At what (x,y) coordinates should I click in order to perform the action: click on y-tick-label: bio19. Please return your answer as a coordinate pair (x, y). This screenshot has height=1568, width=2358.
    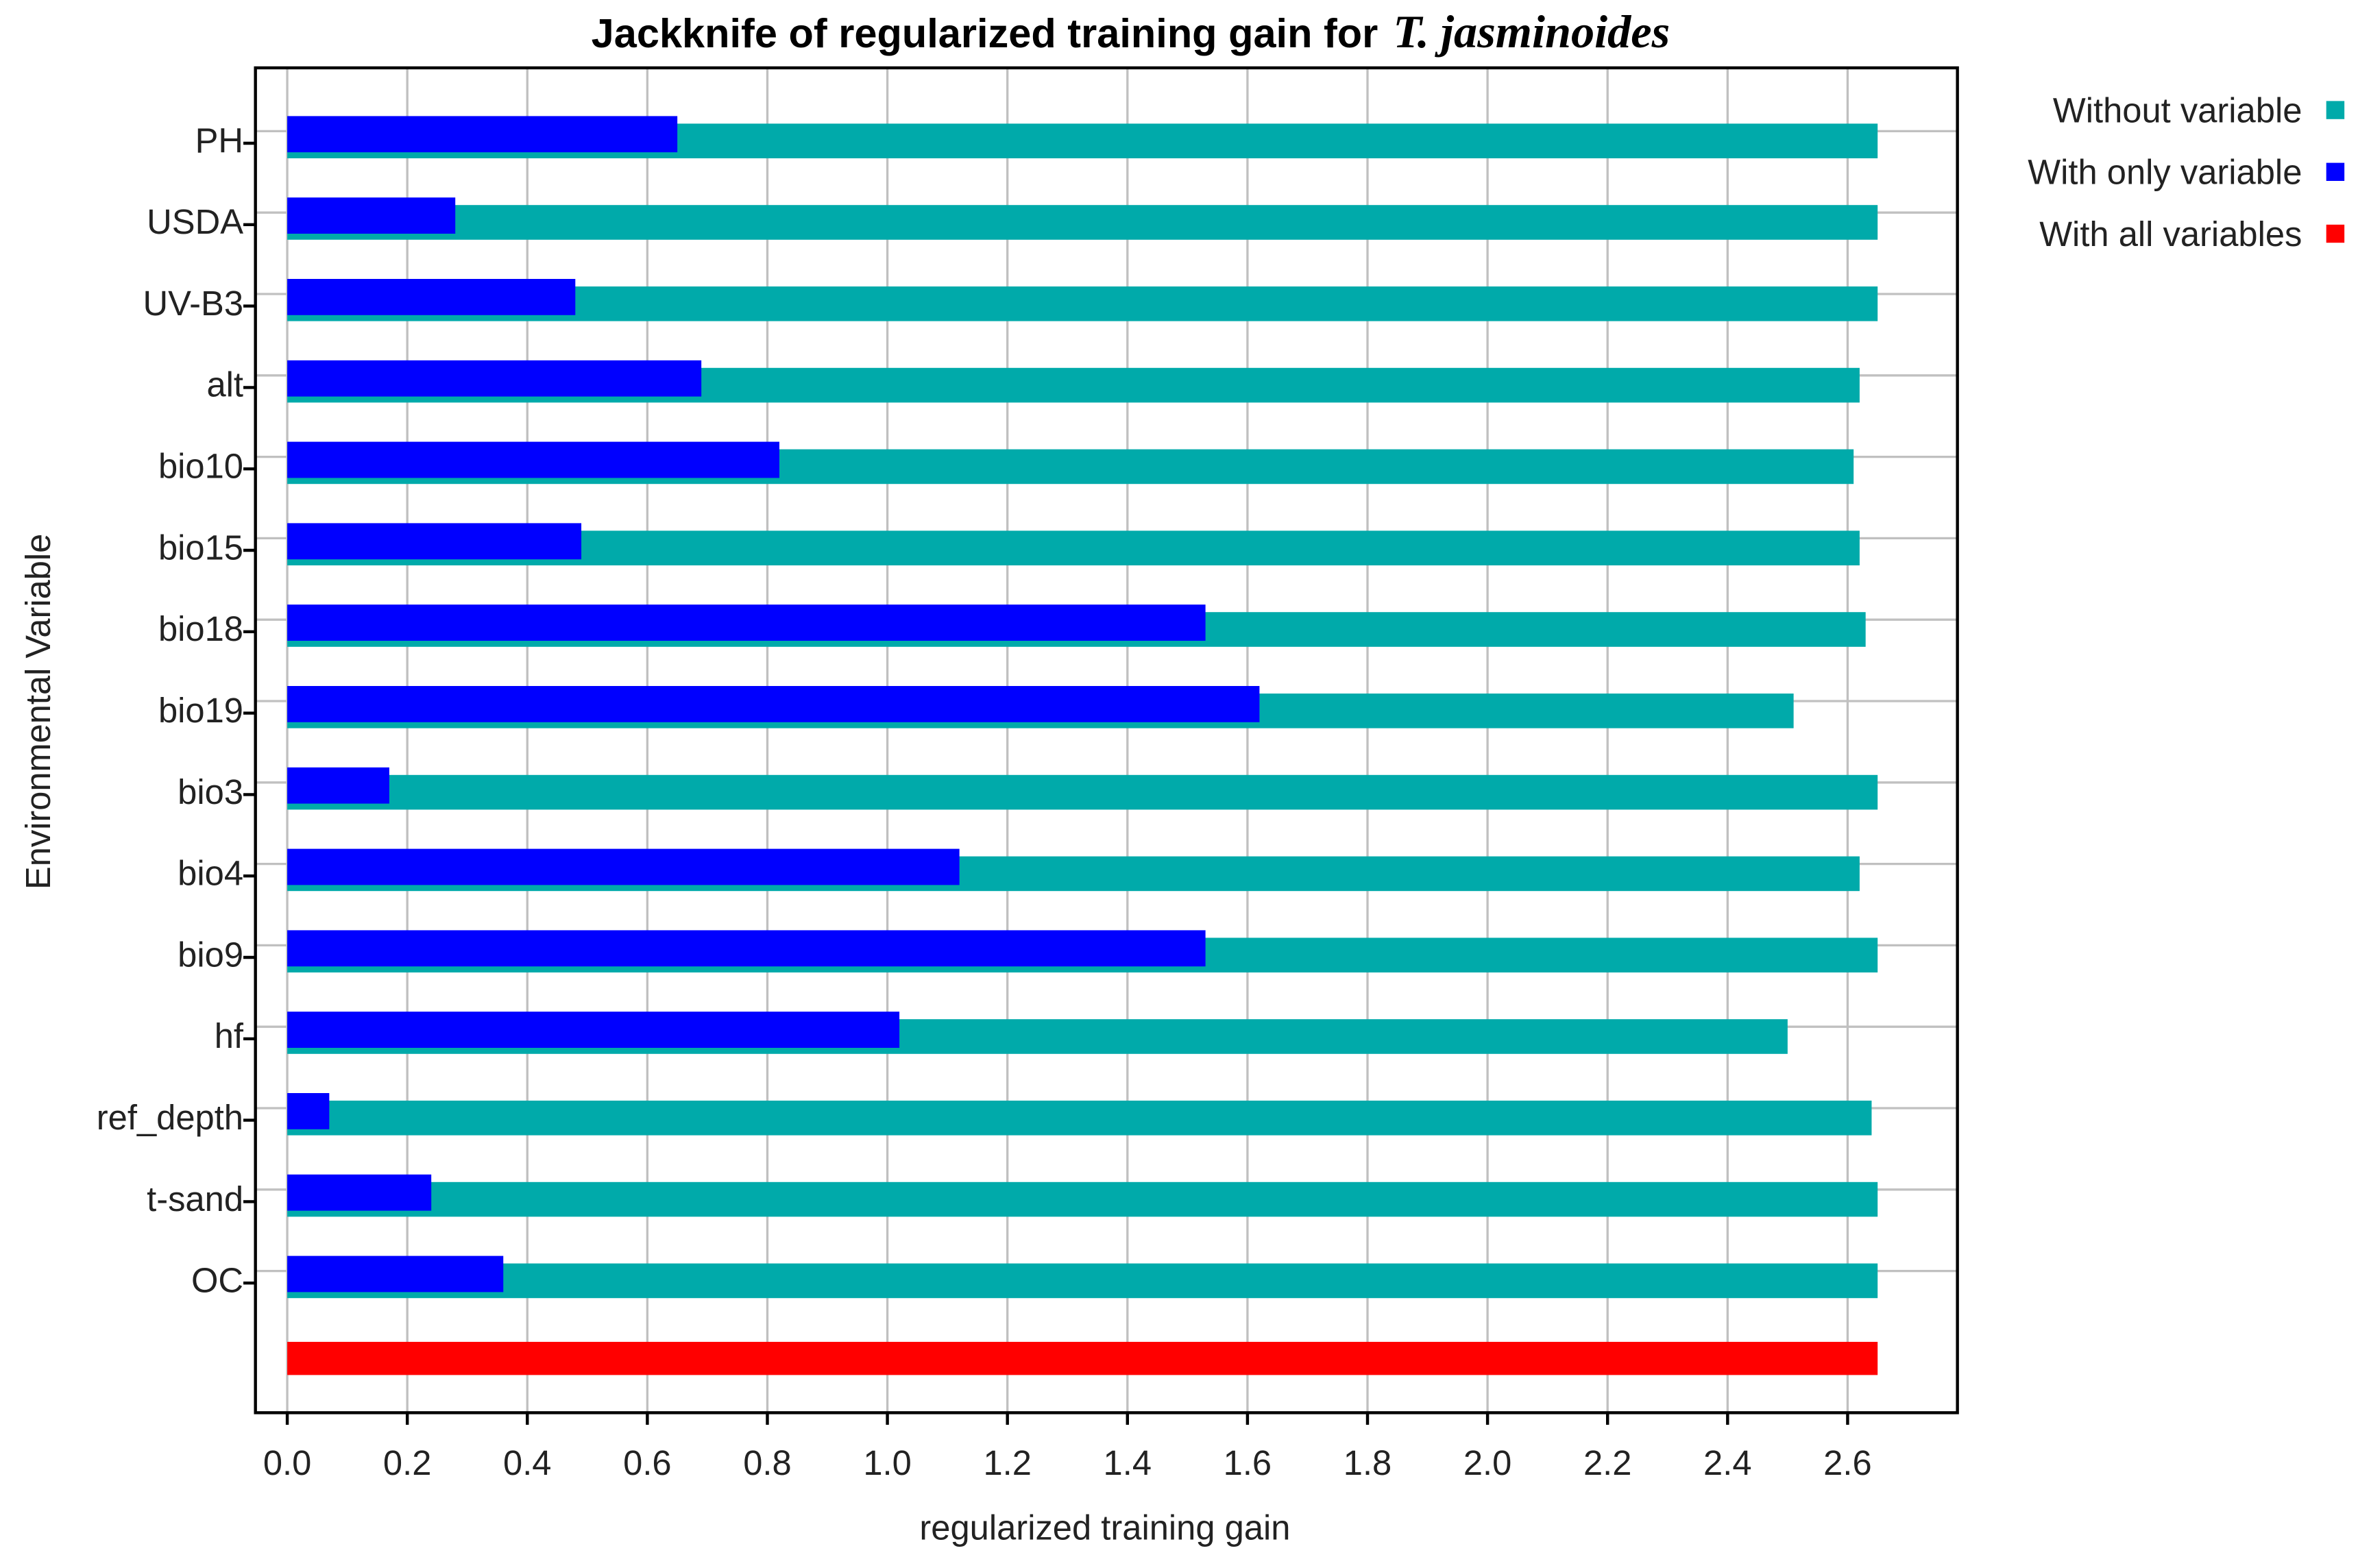
    Looking at the image, I should click on (200, 710).